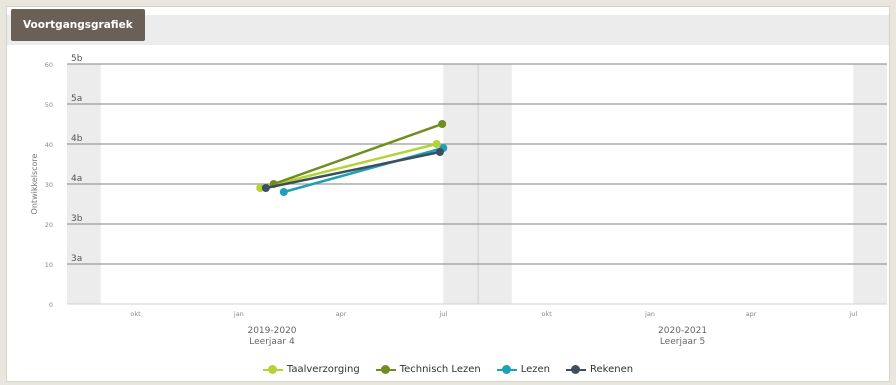 This screenshot has width=896, height=385. I want to click on y-axis-label: Ontwikkelscore, so click(34, 183).